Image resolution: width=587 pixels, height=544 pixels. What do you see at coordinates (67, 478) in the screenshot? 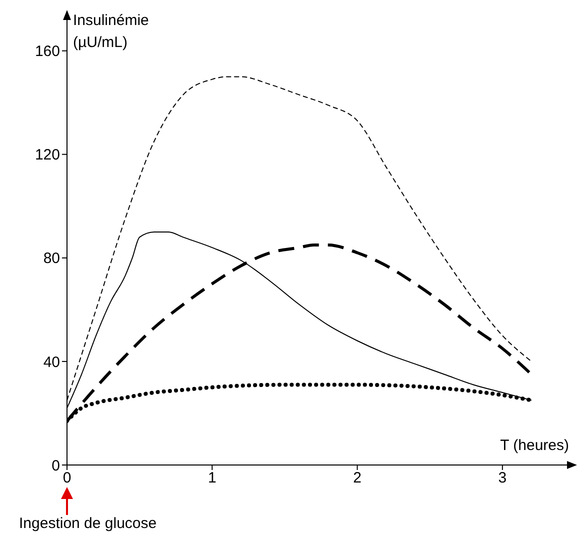
I see `x-tick-label: 0` at bounding box center [67, 478].